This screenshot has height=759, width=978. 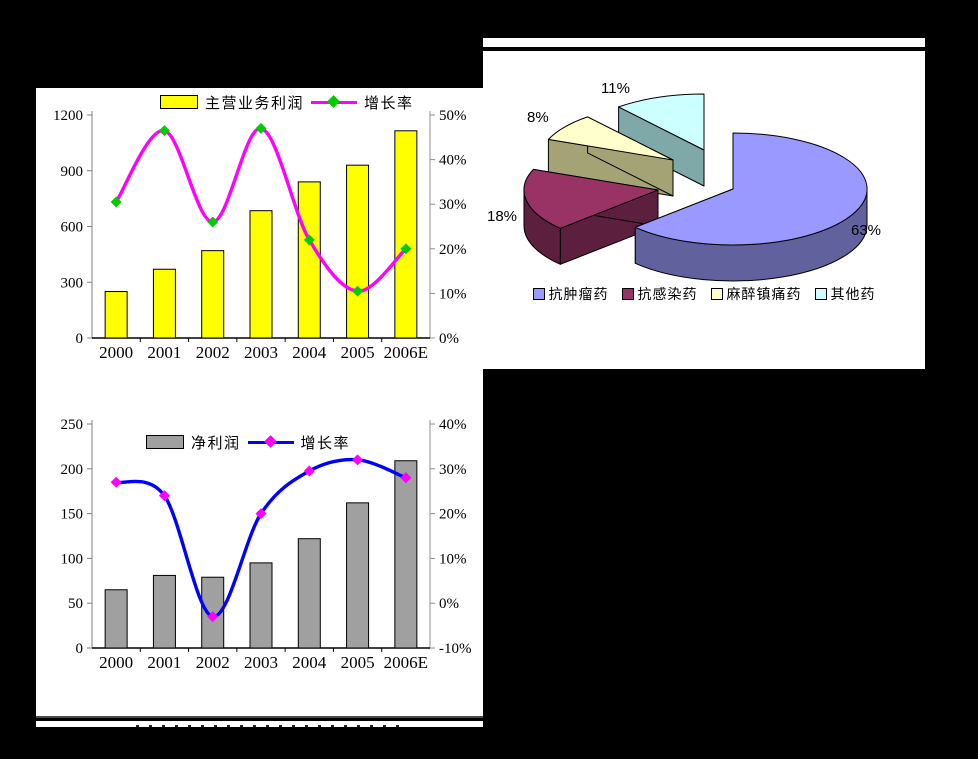 I want to click on left-axis-tick-label: 600, so click(x=72, y=228).